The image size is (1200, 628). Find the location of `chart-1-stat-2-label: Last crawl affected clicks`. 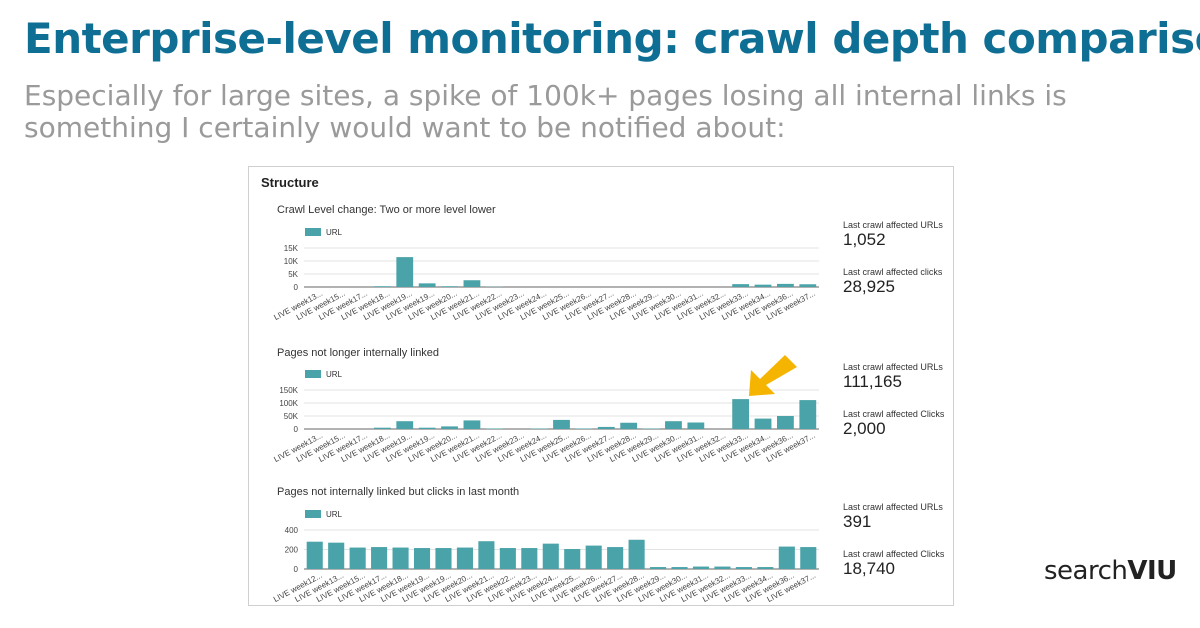

chart-1-stat-2-label: Last crawl affected clicks is located at coordinates (893, 272).